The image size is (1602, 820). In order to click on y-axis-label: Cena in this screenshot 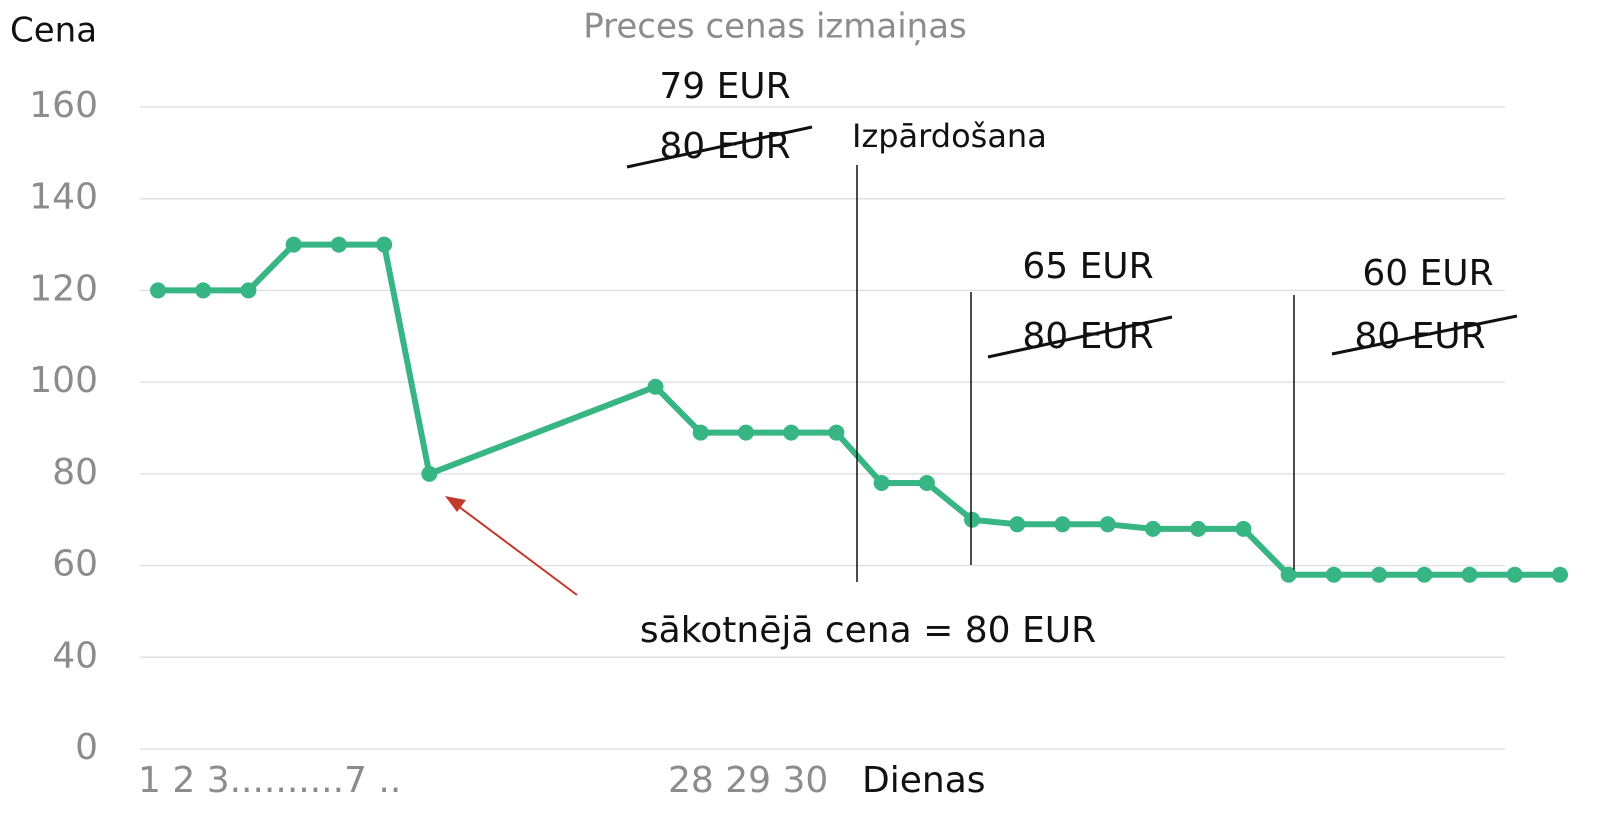, I will do `click(53, 31)`.